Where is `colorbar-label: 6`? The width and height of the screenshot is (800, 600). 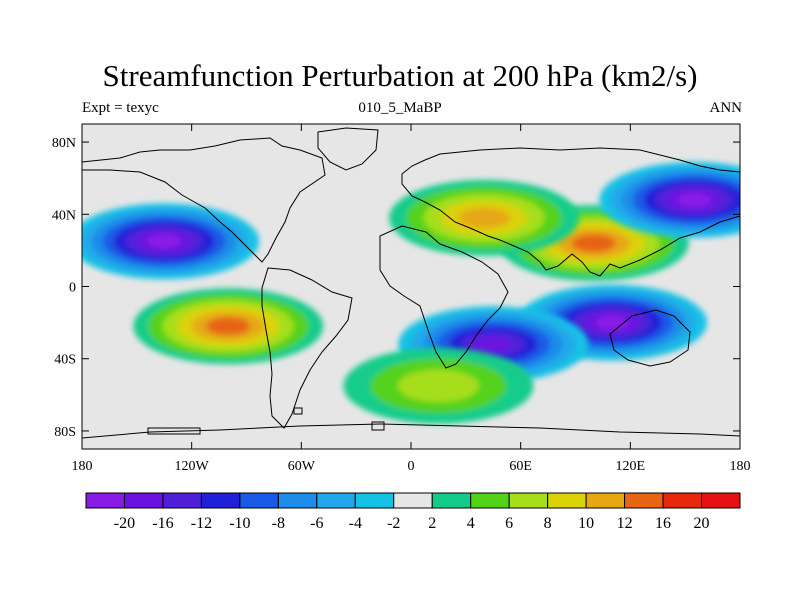 colorbar-label: 6 is located at coordinates (509, 523).